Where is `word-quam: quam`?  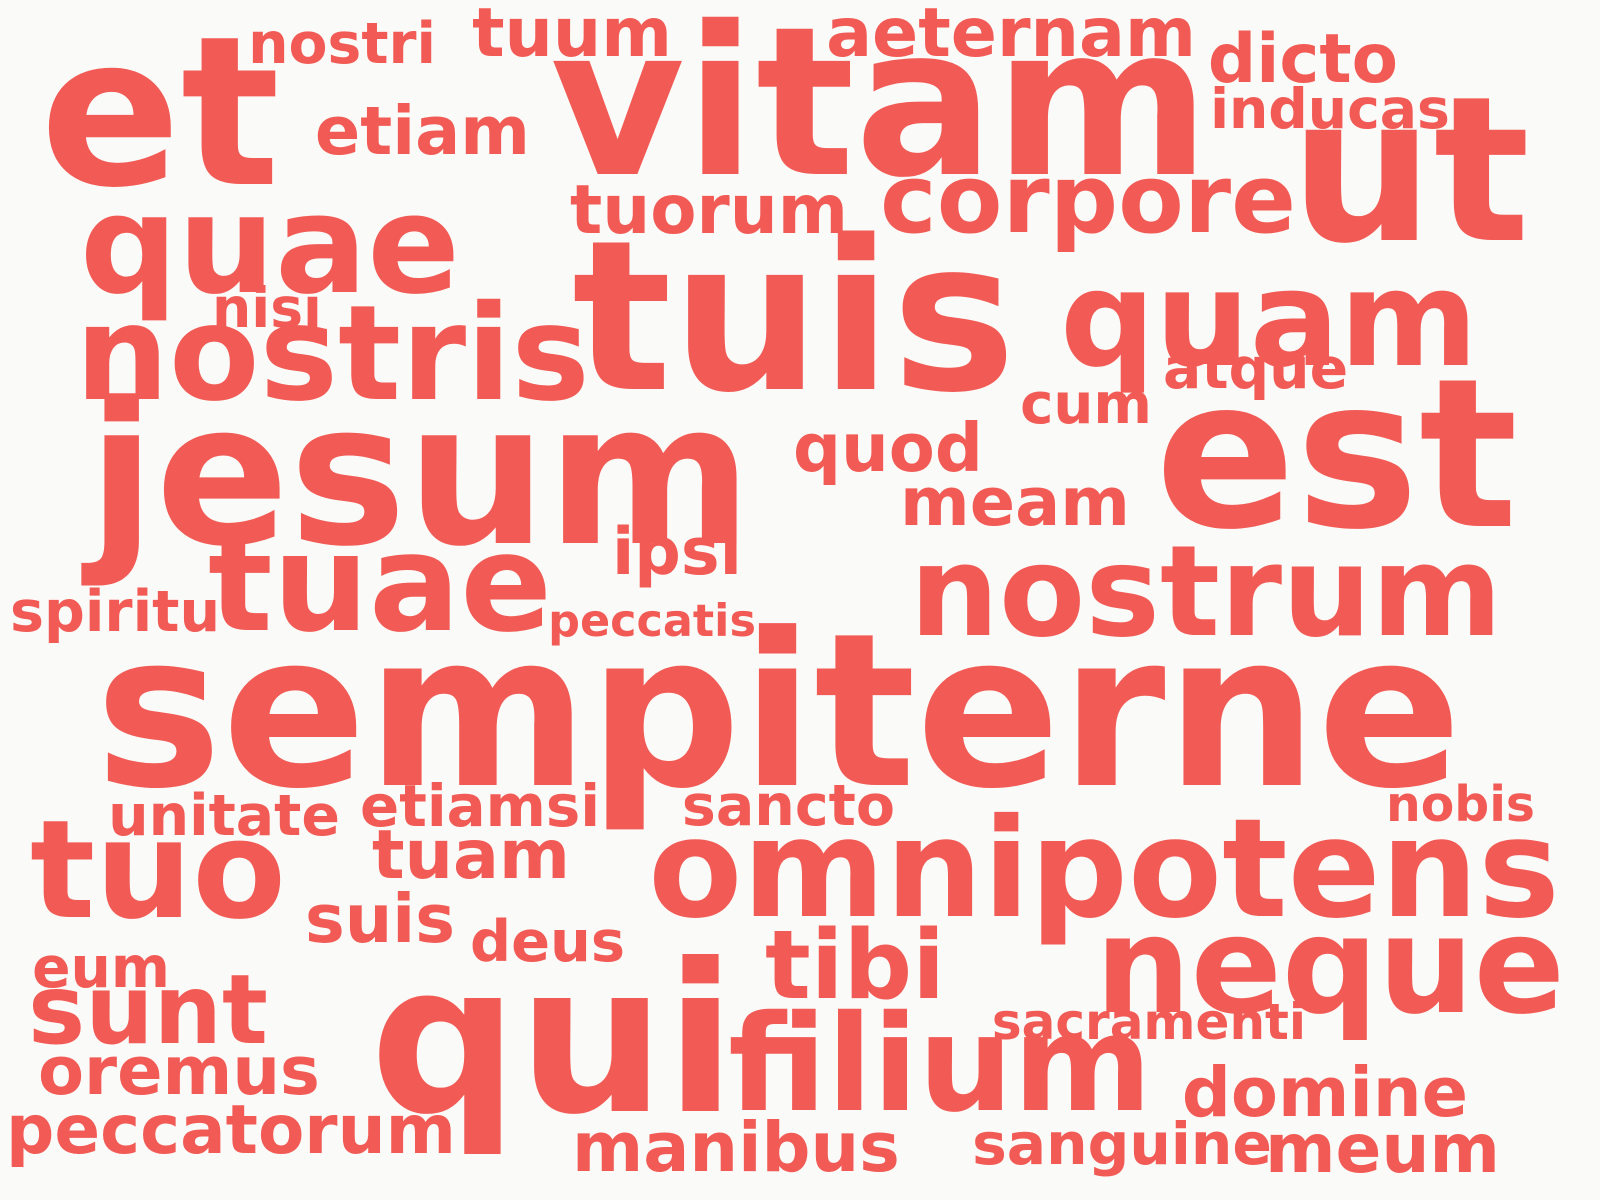
word-quam: quam is located at coordinates (1269, 319).